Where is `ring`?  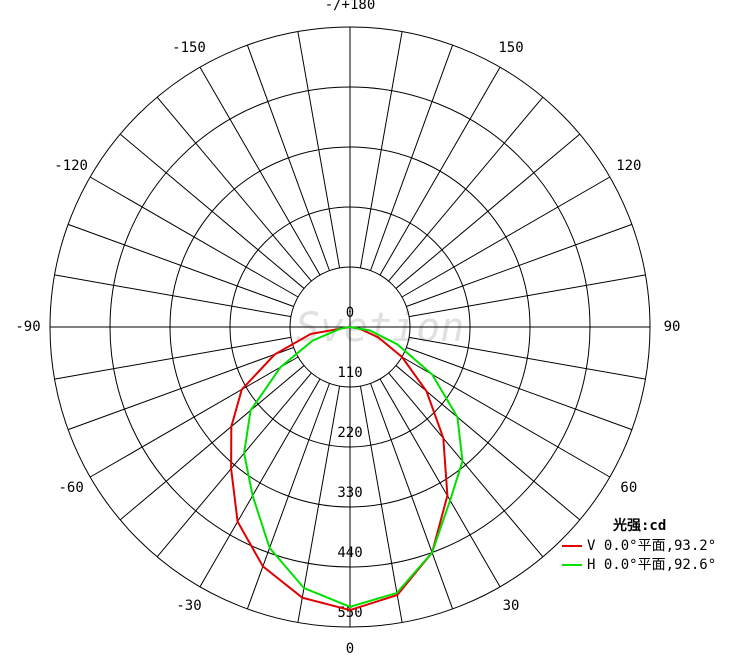
ring is located at coordinates (350, 327).